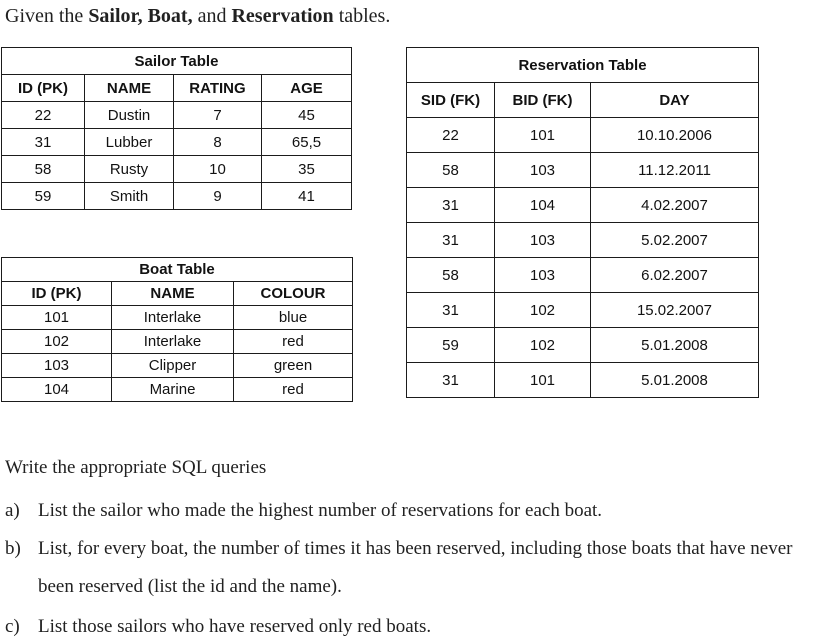 Image resolution: width=833 pixels, height=643 pixels. What do you see at coordinates (129, 196) in the screenshot?
I see `sailor-cell-r3-c1: Smith` at bounding box center [129, 196].